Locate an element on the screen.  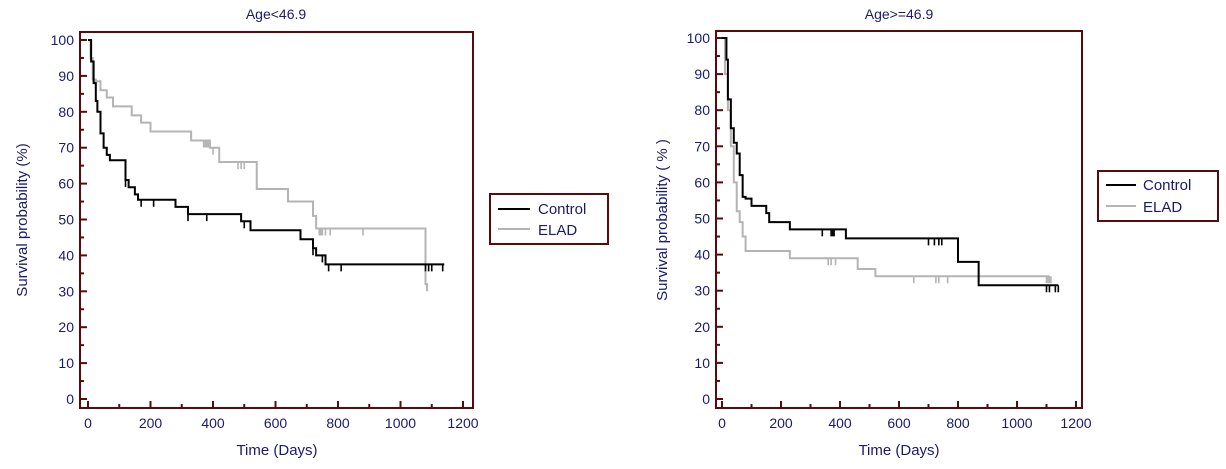
chart-title: Age<46.9 is located at coordinates (276, 14).